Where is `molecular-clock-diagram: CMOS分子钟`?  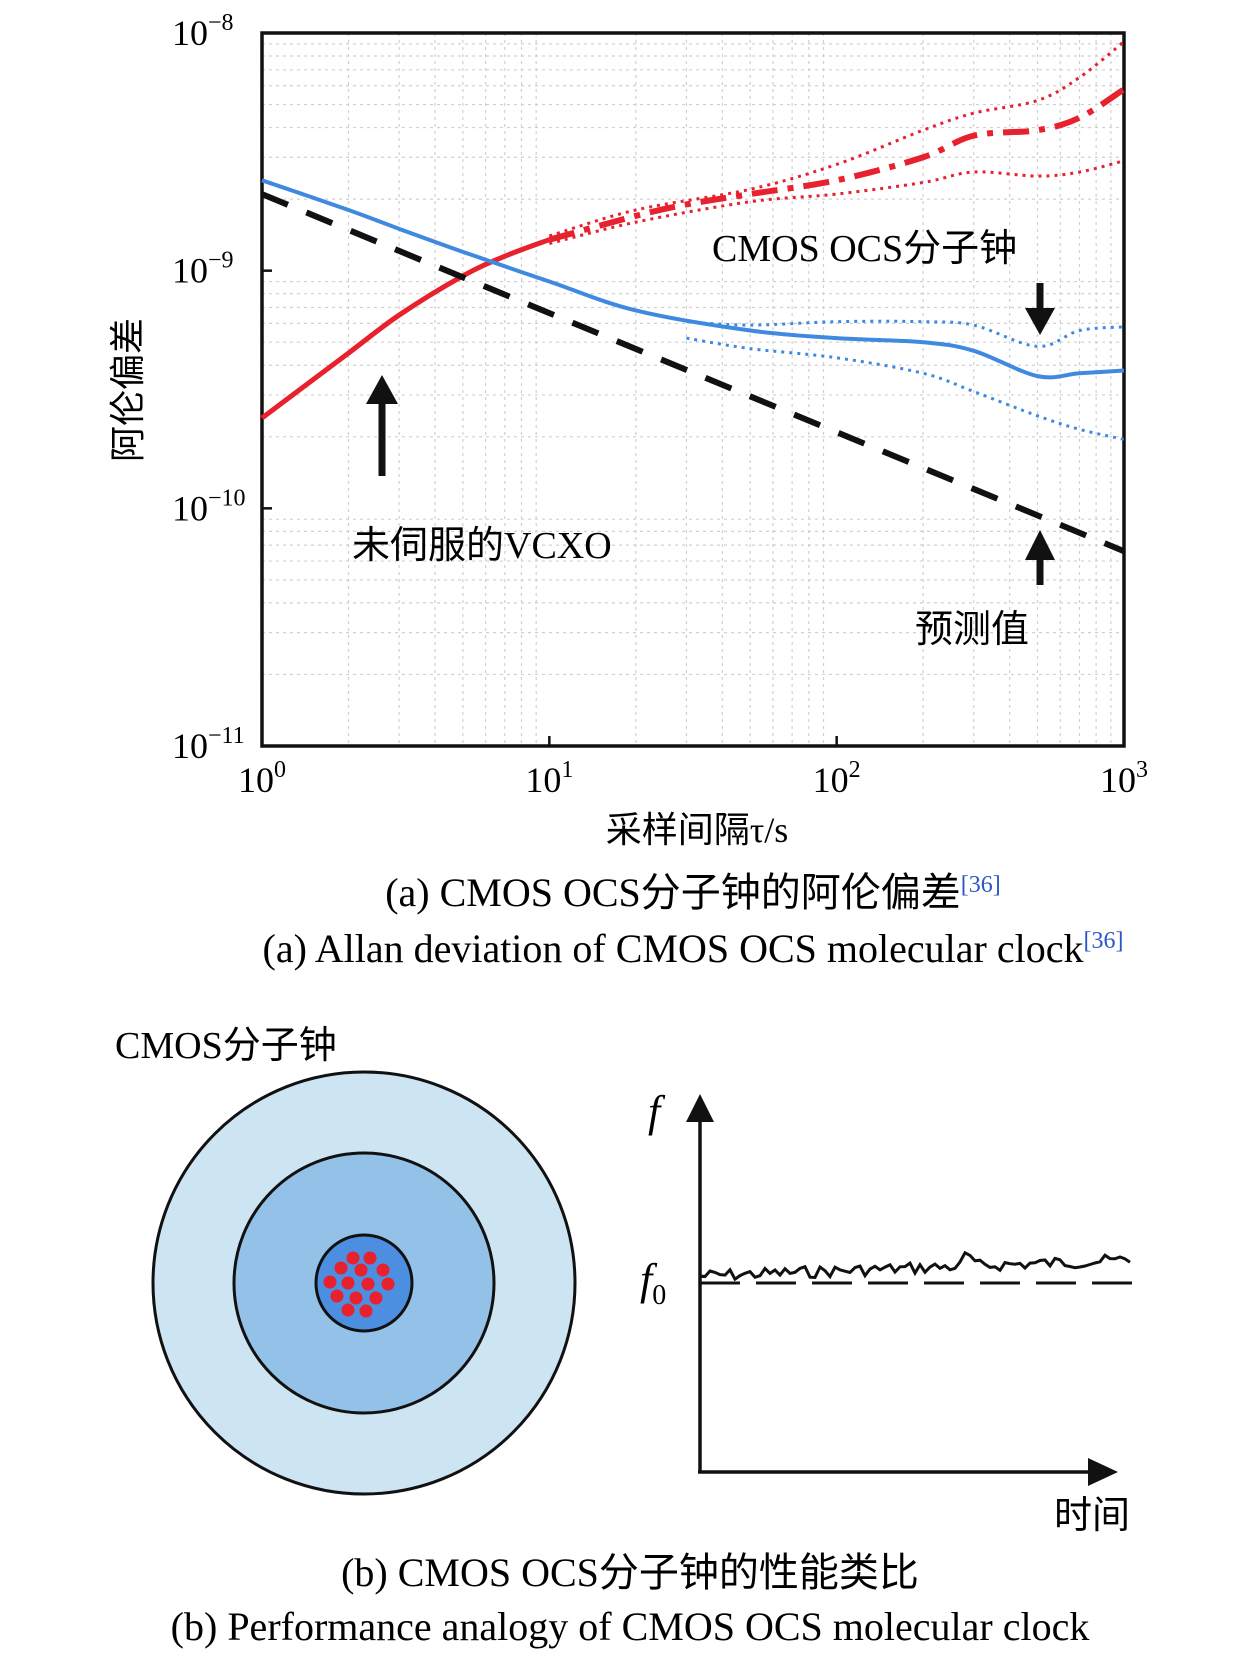
molecular-clock-diagram: CMOS分子钟 is located at coordinates (346, 1260).